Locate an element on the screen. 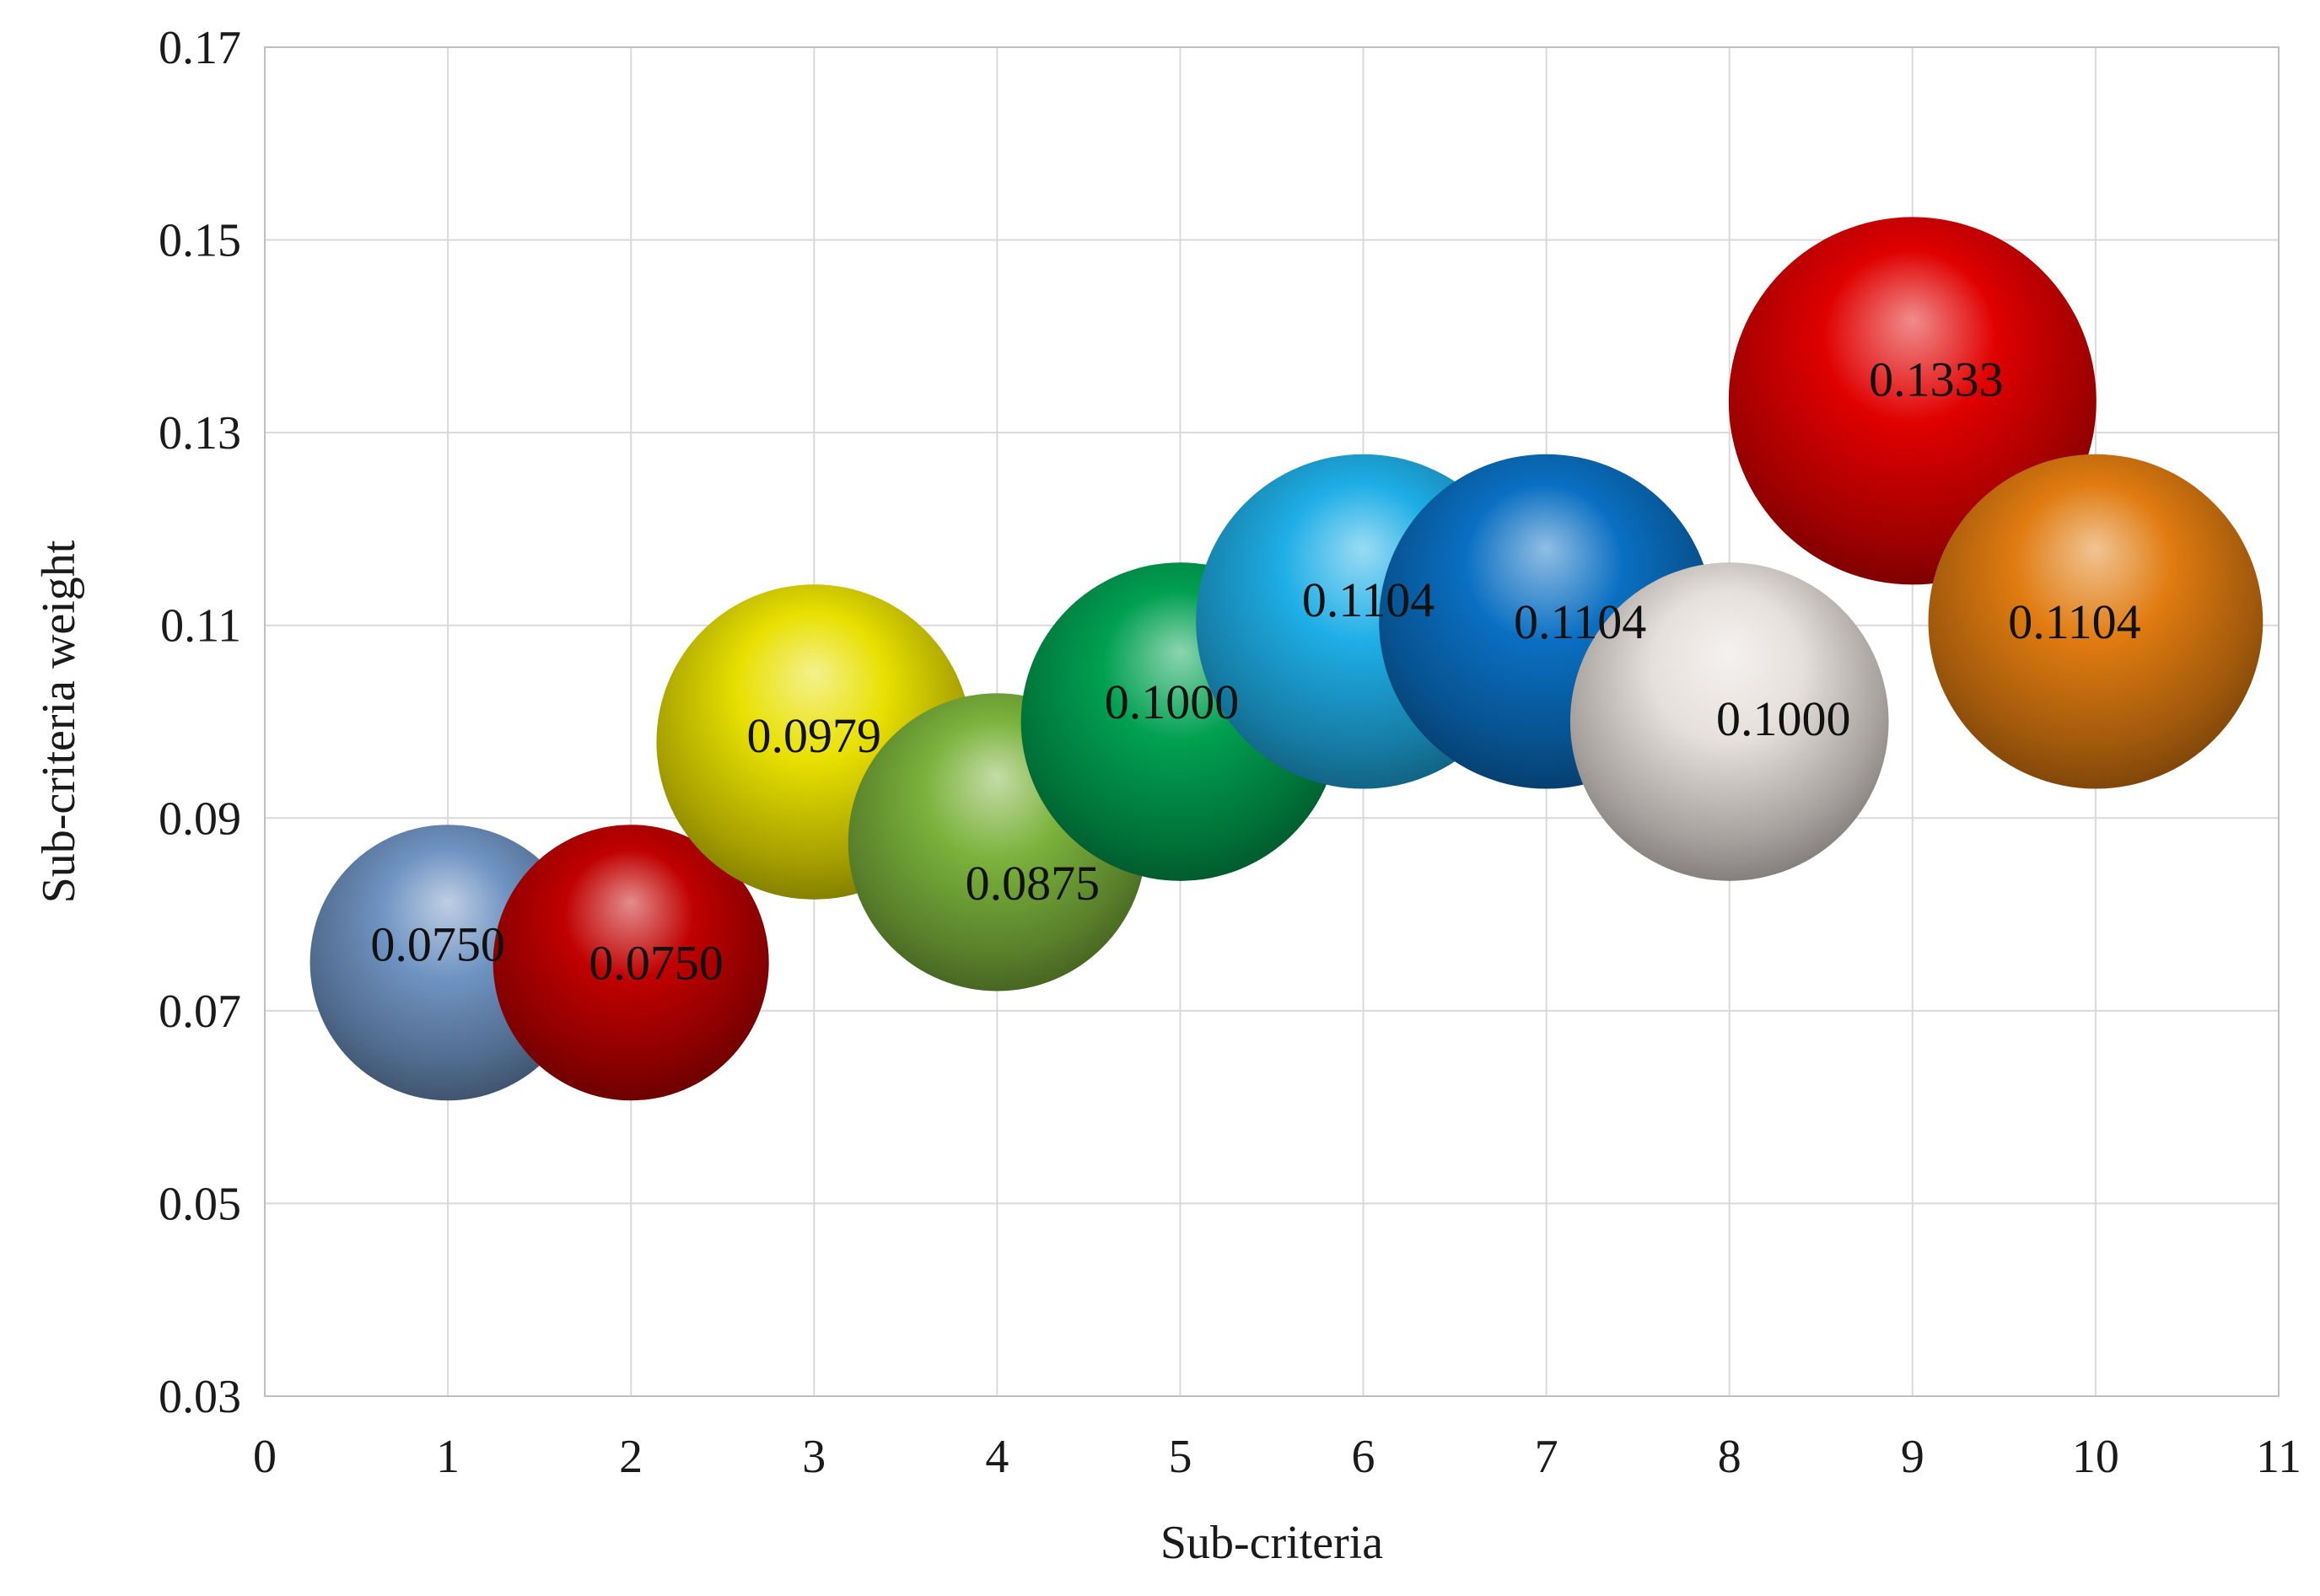 This screenshot has height=1596, width=2320. y-tick-label: 0.17 is located at coordinates (200, 48).